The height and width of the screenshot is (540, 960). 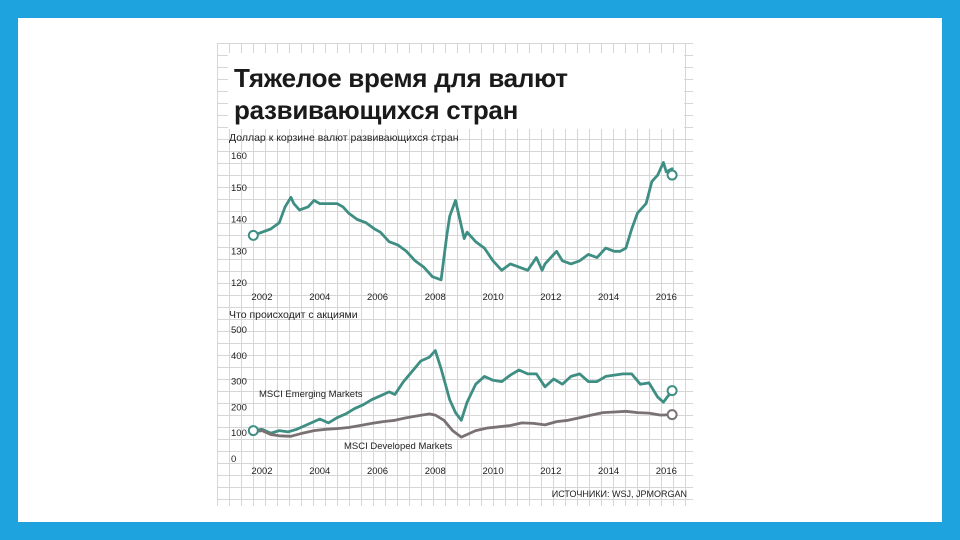 What do you see at coordinates (398, 446) in the screenshot?
I see `eq-series-label-developed: MSCI Developed Markets` at bounding box center [398, 446].